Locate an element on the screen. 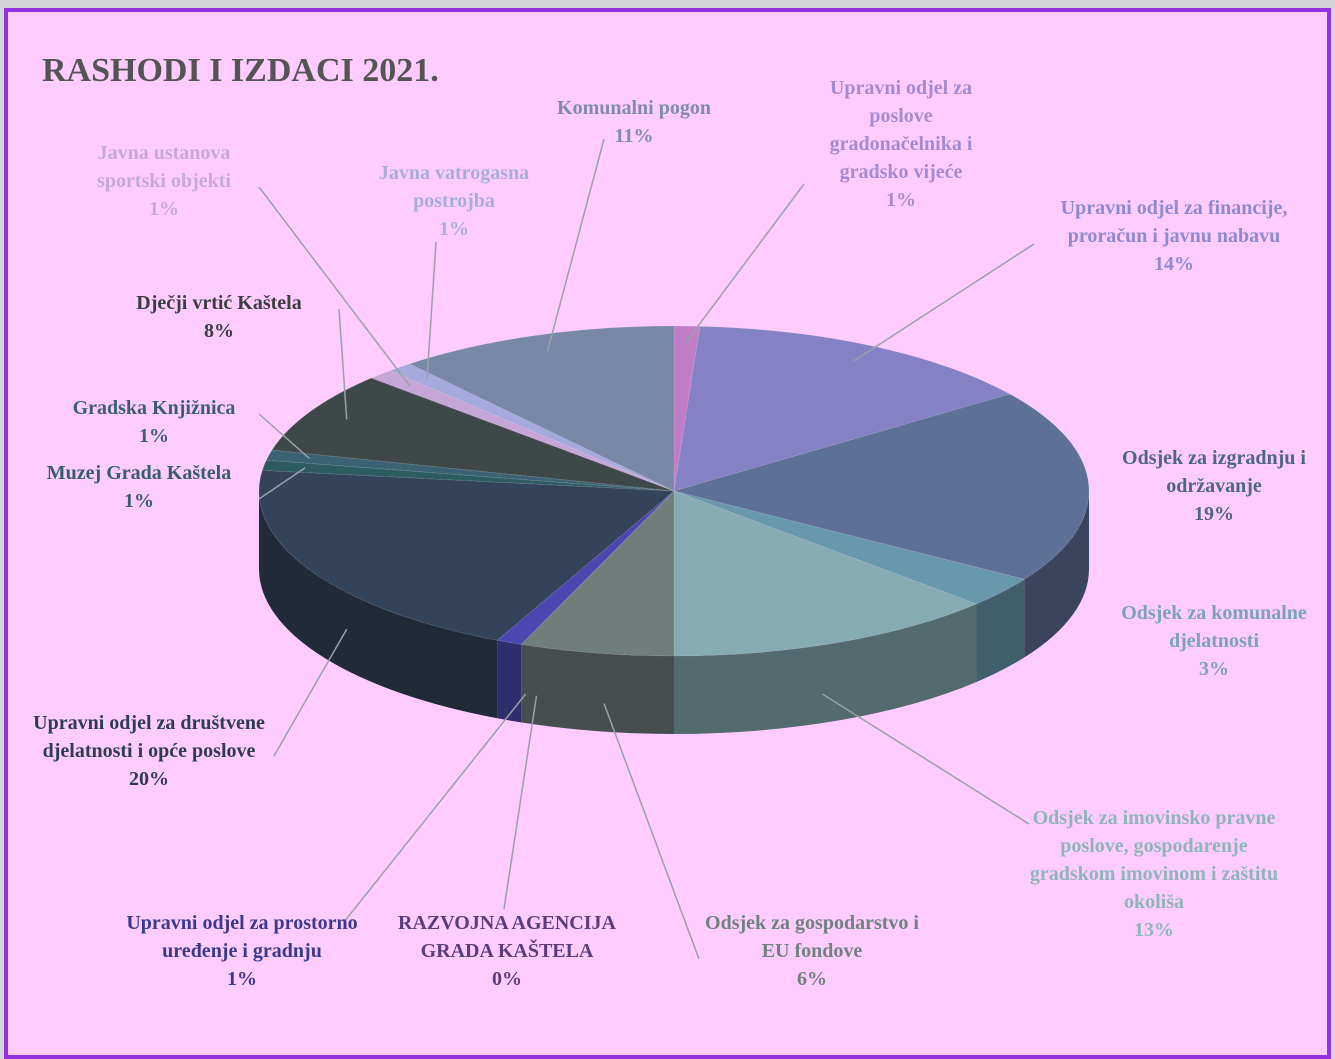 Image resolution: width=1335 pixels, height=1059 pixels. slice-label: Javna ustanova sportski objekti 1% is located at coordinates (164, 181).